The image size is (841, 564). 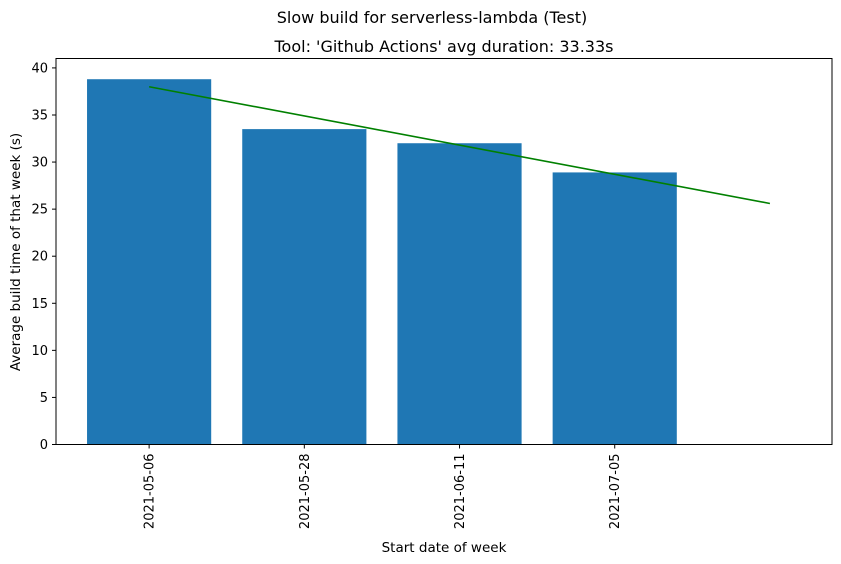 I want to click on y-tick-label: 20, so click(x=39, y=257).